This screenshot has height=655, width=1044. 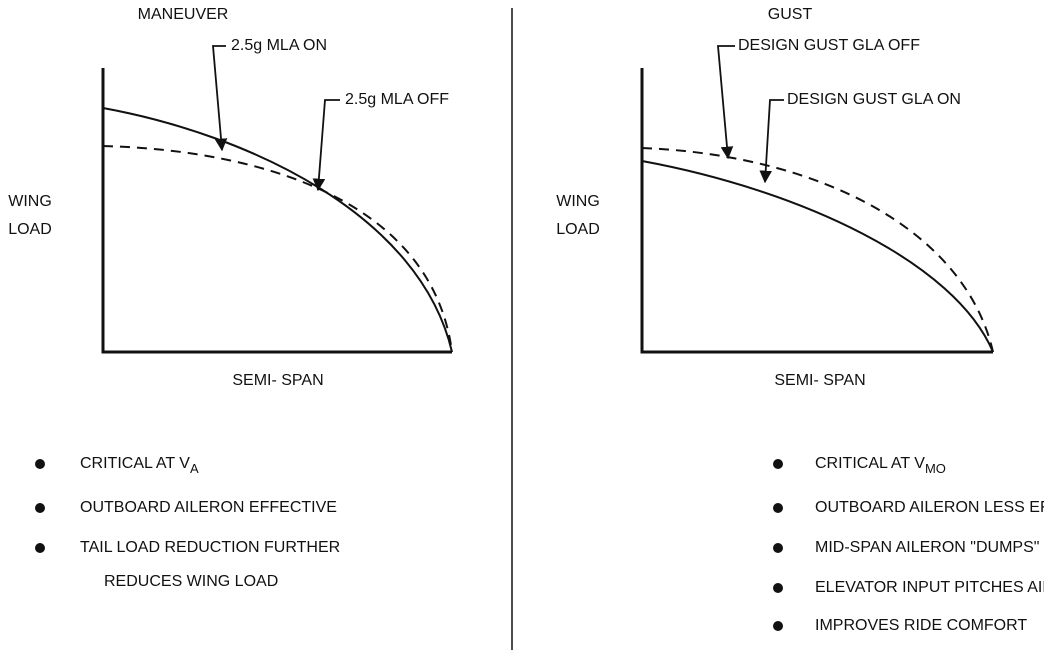 I want to click on bullet-text: MID-SPAN AILERON "DUMPS" LIFT, so click(x=929, y=547).